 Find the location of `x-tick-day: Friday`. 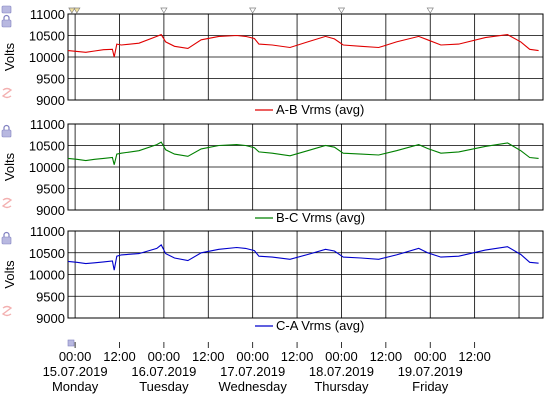

x-tick-day: Friday is located at coordinates (430, 386).